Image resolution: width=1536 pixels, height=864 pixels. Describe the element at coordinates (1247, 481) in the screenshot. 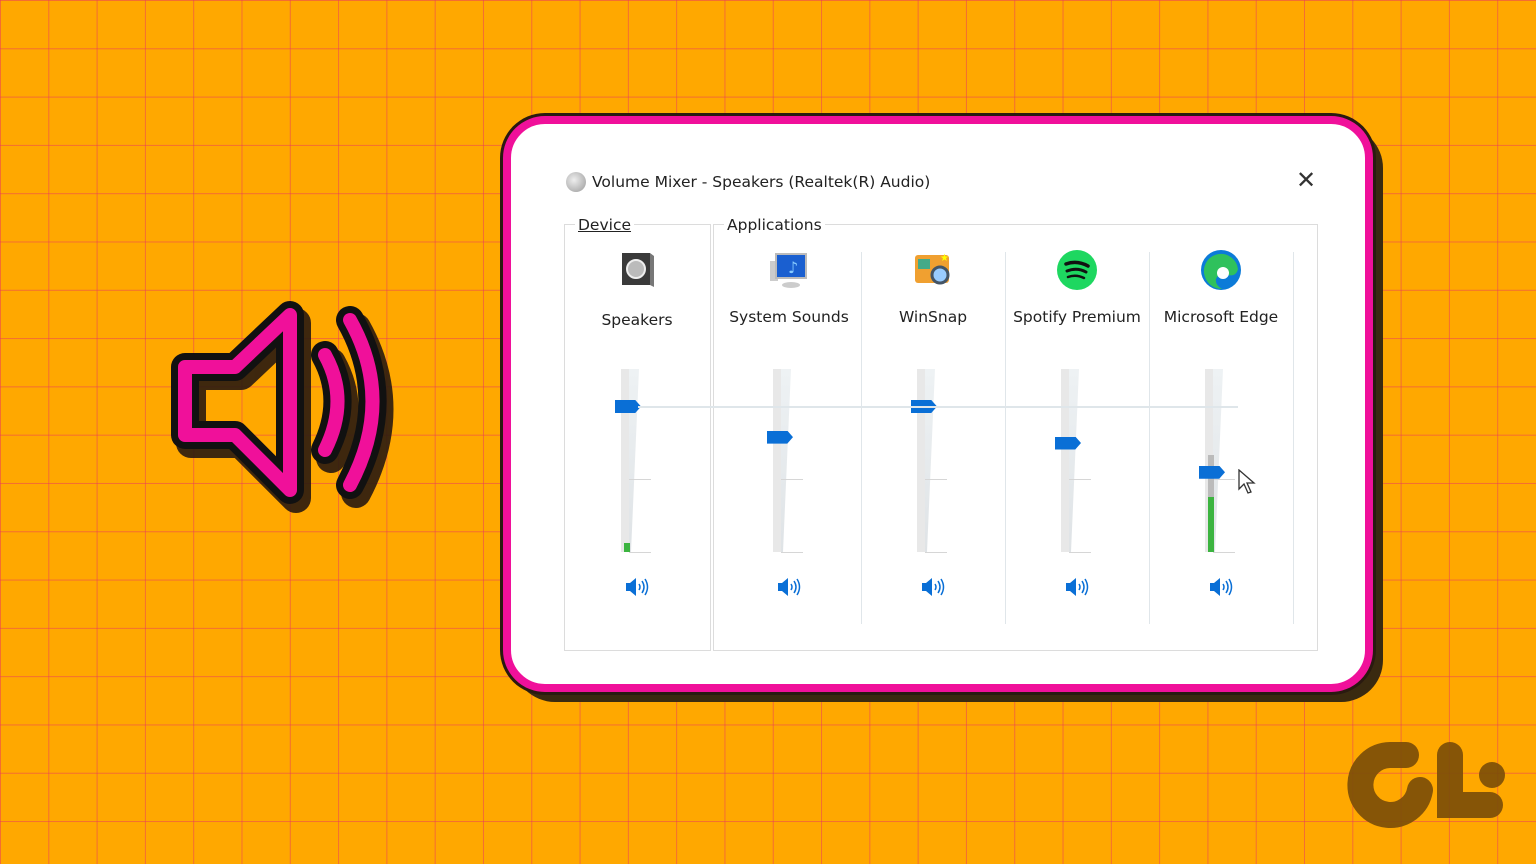

I see `mouse-cursor-icon` at that location.